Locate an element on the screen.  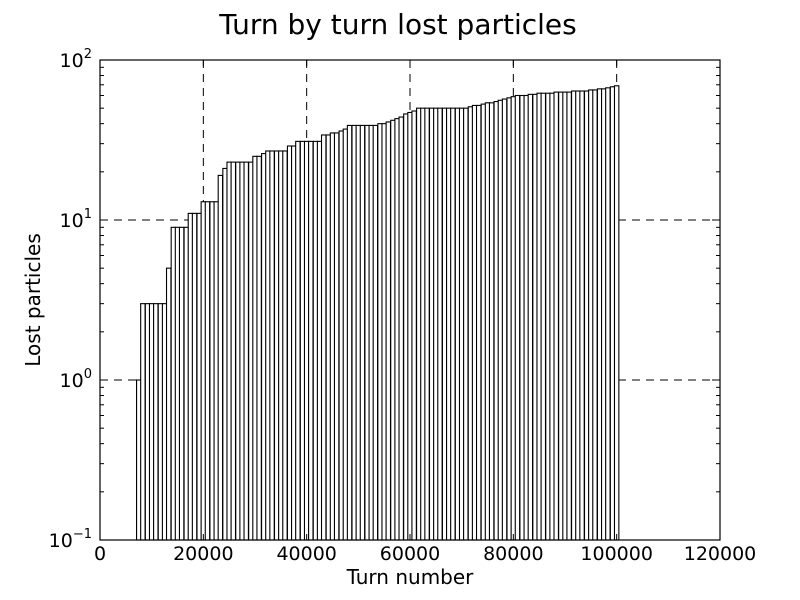
y-axis-label: Lost particles is located at coordinates (33, 300).